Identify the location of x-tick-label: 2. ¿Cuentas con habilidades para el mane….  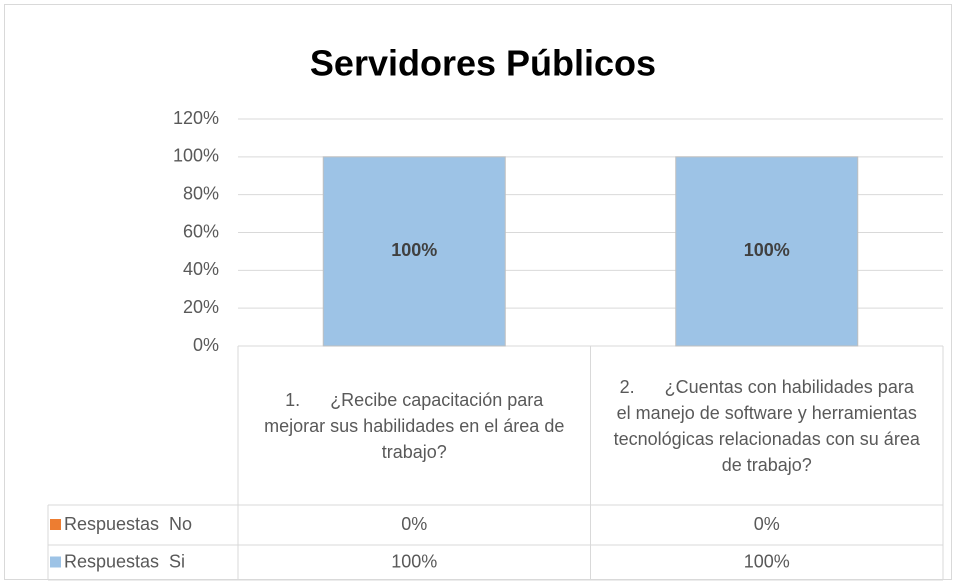
(769, 425).